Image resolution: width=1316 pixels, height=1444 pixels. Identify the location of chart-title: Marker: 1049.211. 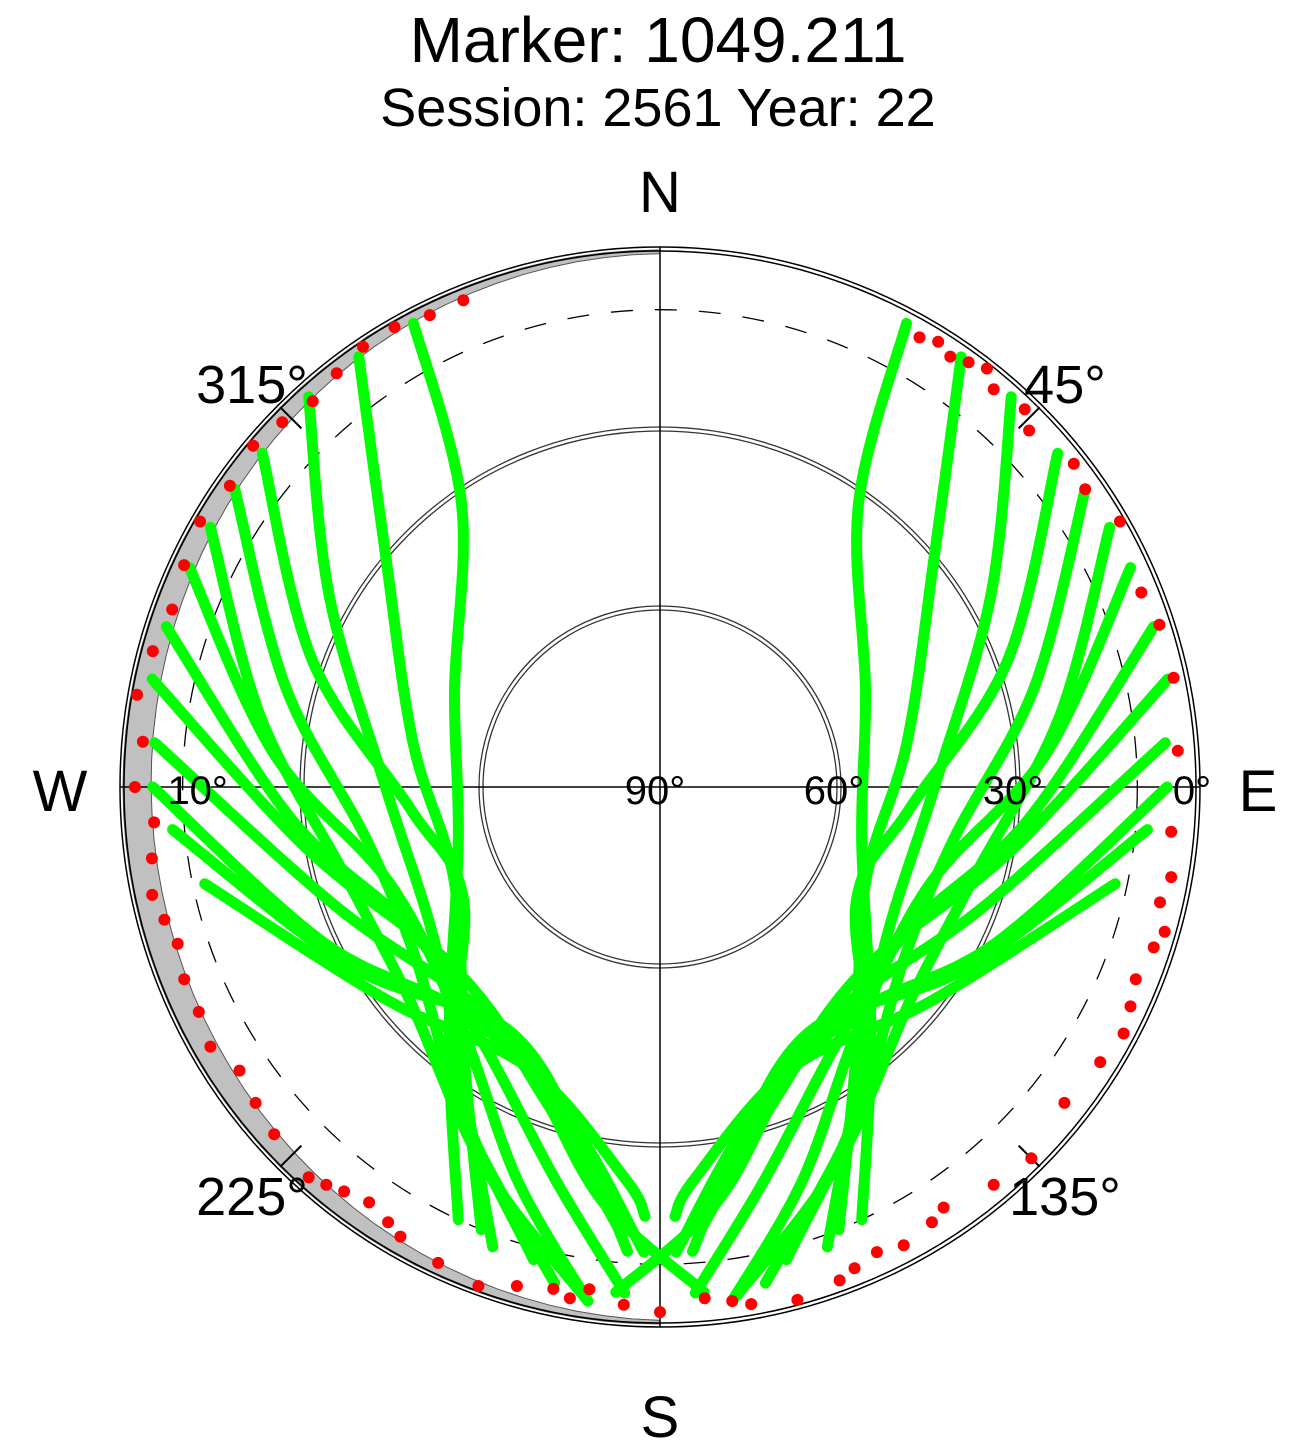
(658, 40).